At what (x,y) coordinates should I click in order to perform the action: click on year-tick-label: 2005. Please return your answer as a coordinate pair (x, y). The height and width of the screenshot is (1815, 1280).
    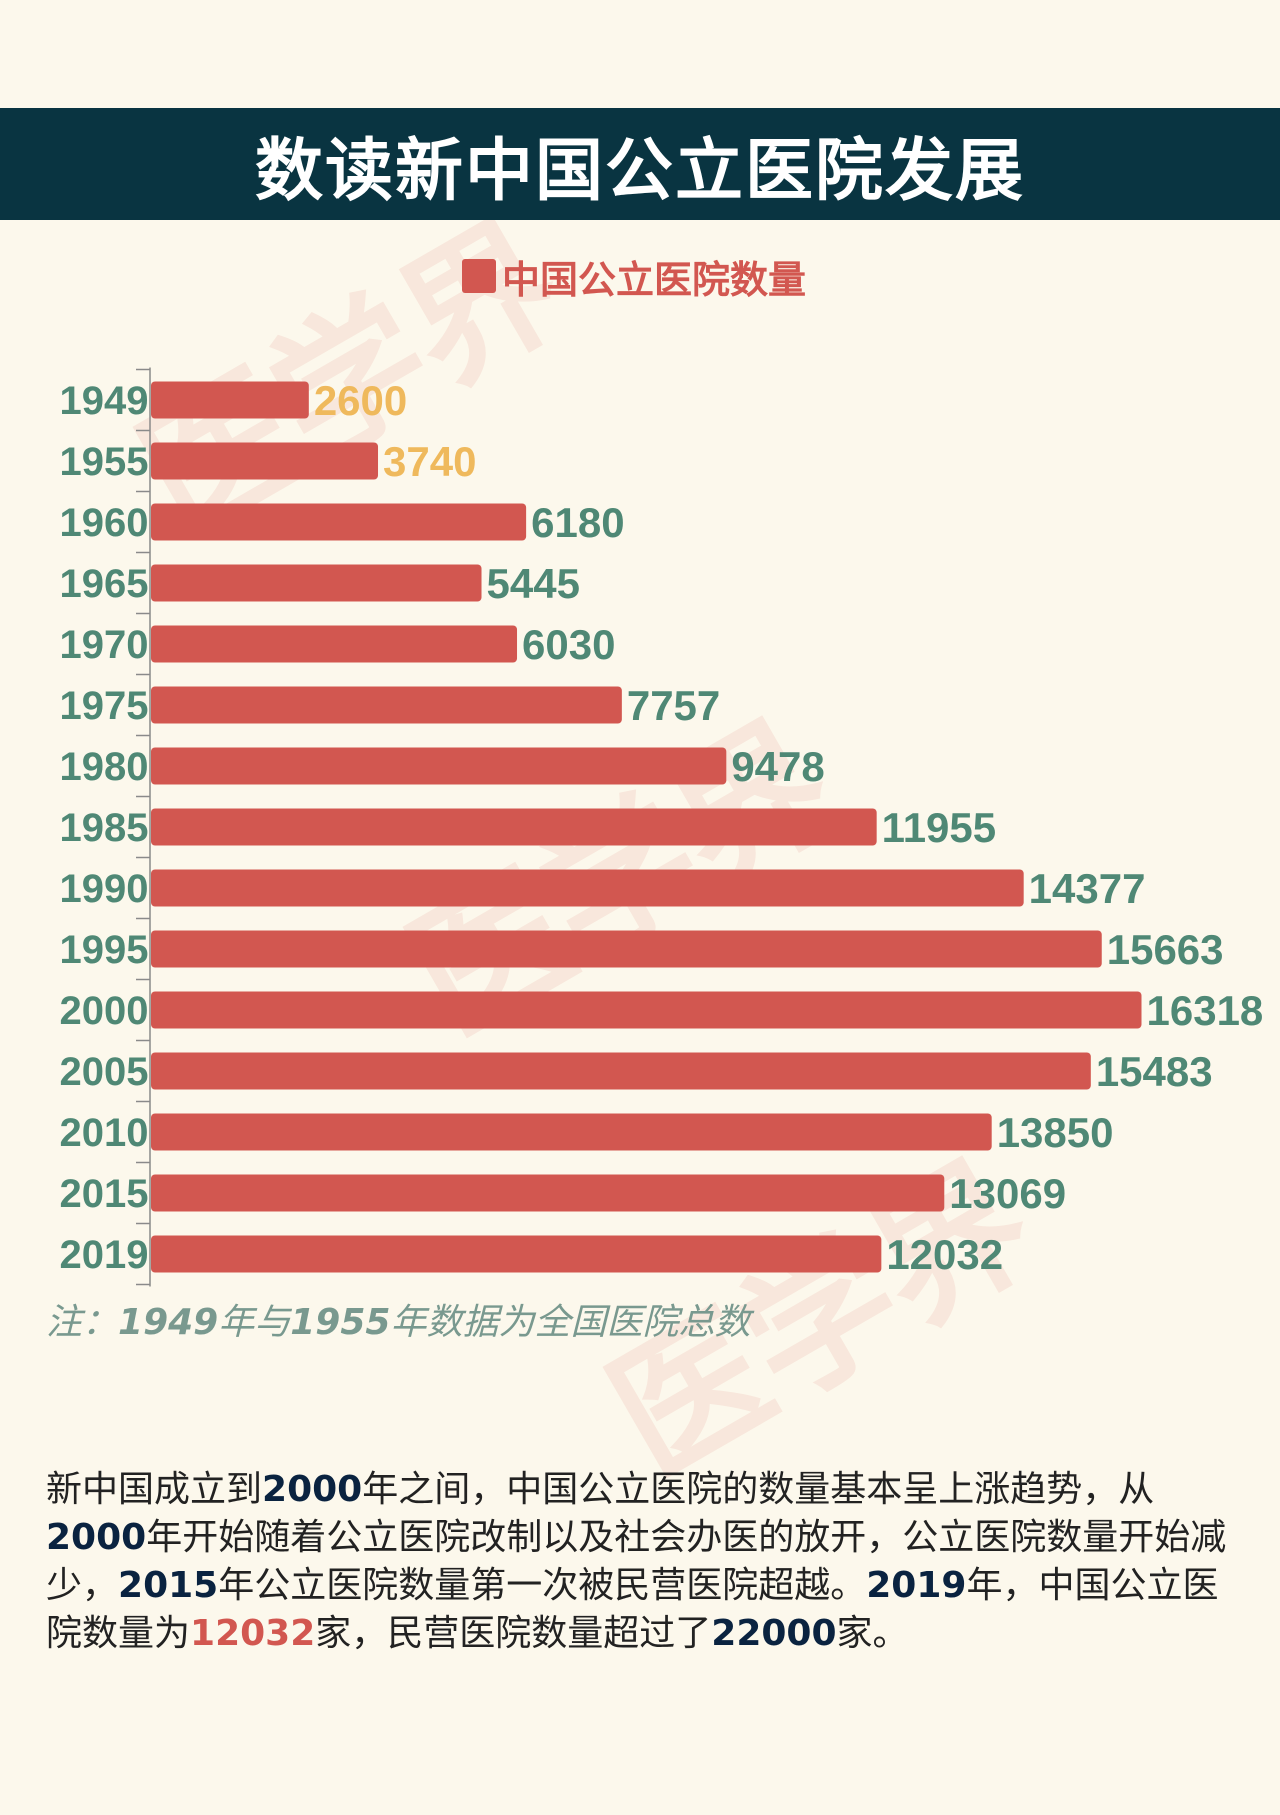
    Looking at the image, I should click on (104, 1072).